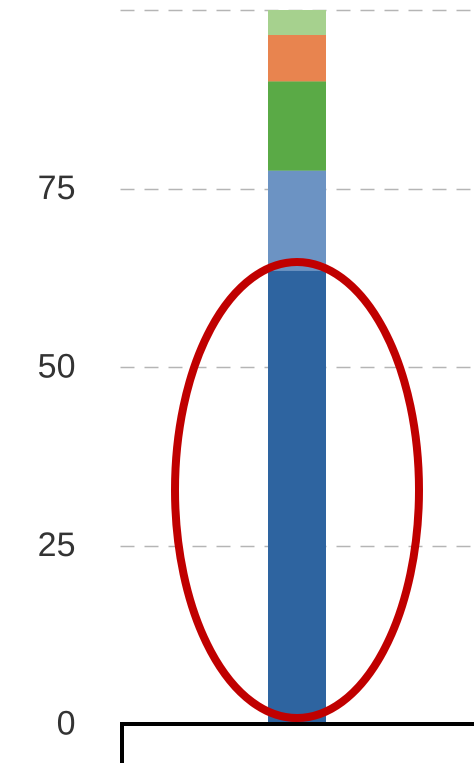 The width and height of the screenshot is (474, 763). I want to click on y-tick-label: 25, so click(57, 545).